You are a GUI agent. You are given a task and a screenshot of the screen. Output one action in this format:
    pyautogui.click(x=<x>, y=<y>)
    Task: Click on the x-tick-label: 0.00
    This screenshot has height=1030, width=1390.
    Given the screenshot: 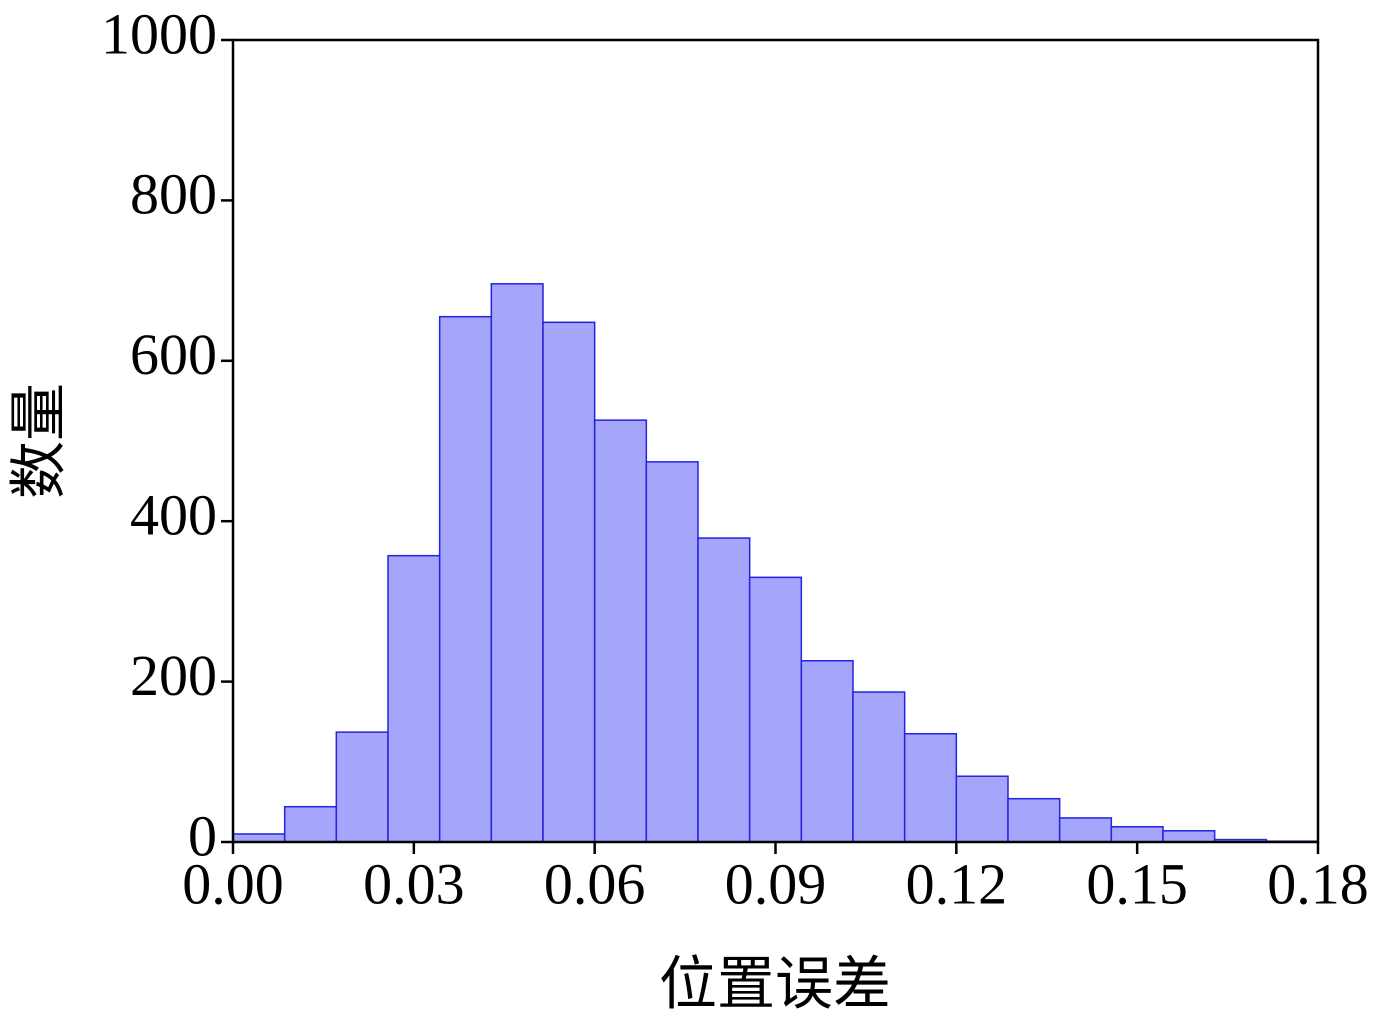 What is the action you would take?
    pyautogui.click(x=233, y=883)
    